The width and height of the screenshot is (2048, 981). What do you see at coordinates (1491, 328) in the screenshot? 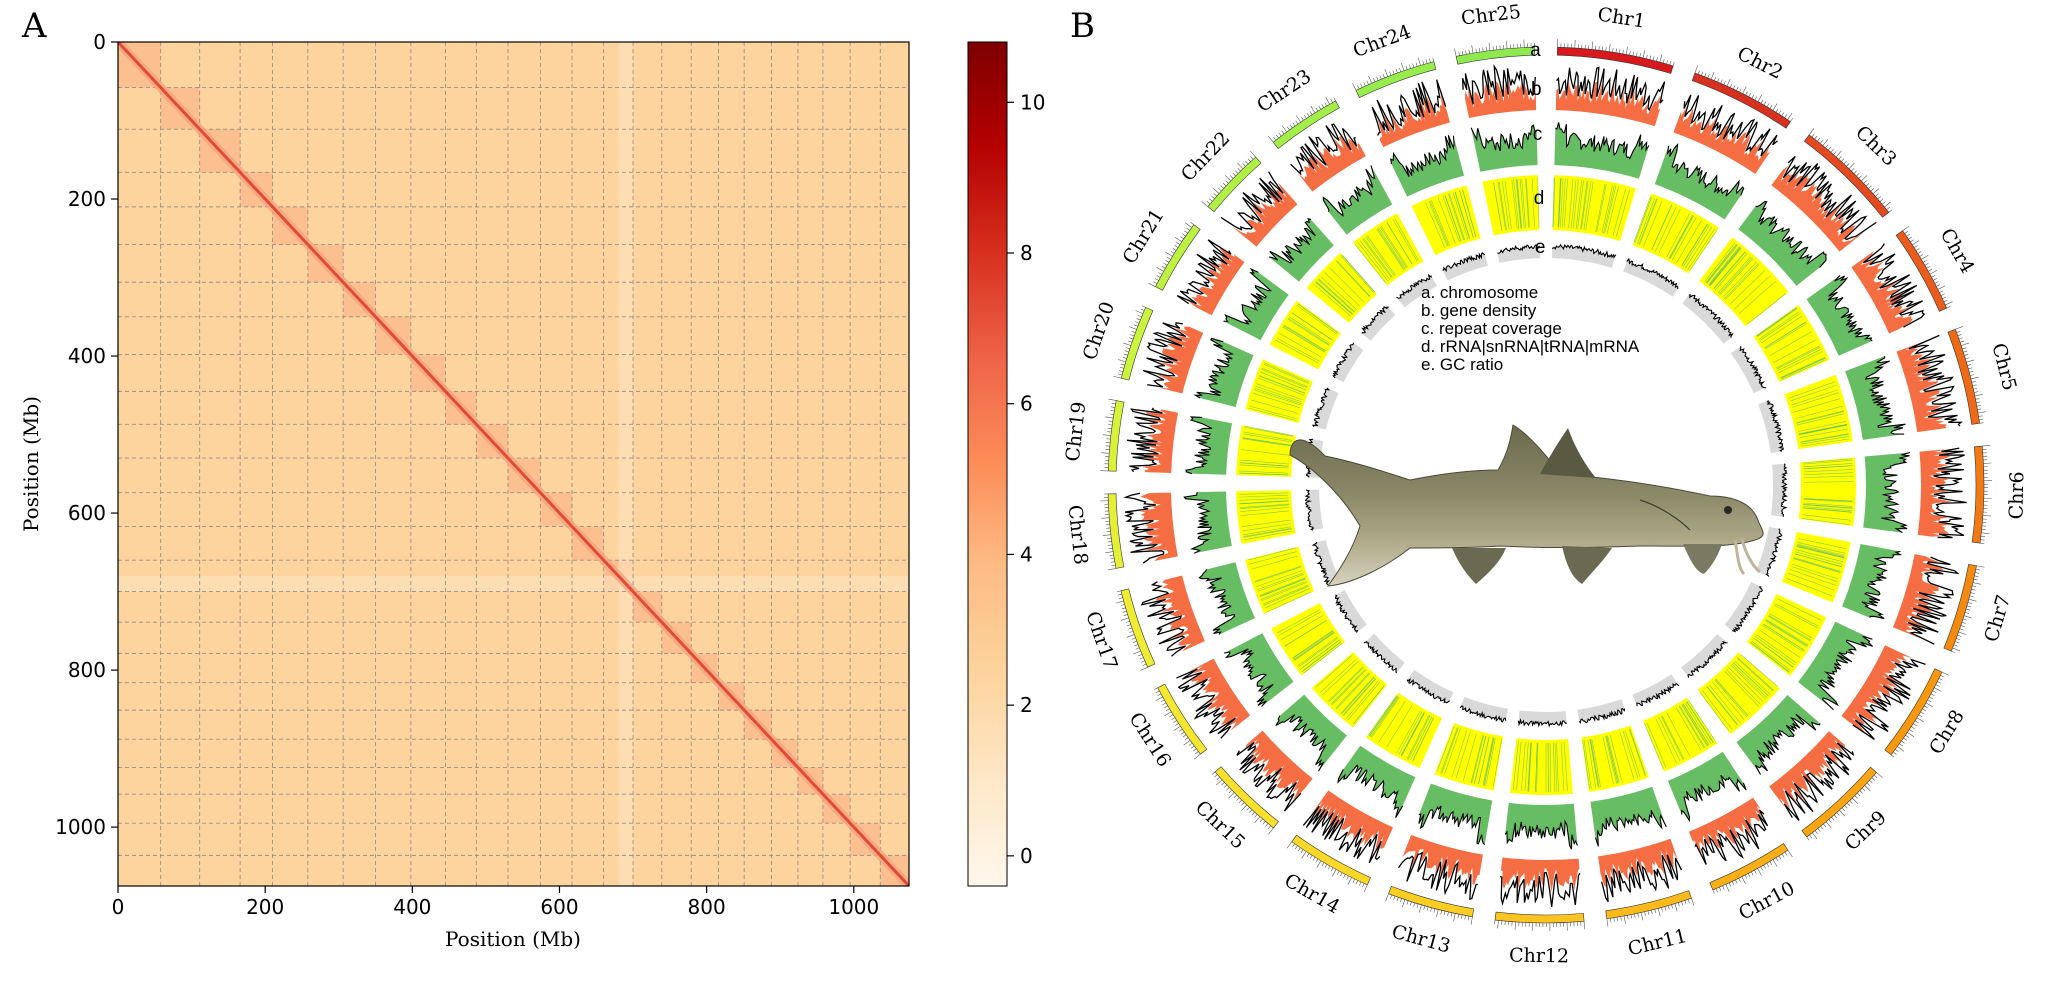
I see `legend-item: c. repeat coverage` at bounding box center [1491, 328].